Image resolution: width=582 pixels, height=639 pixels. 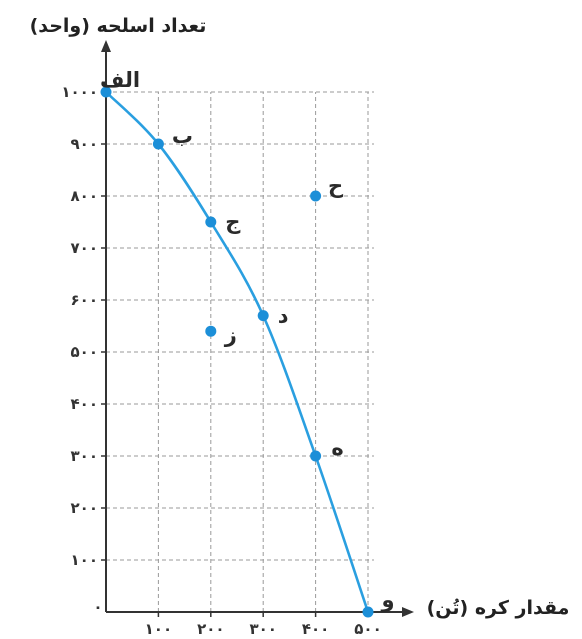 What do you see at coordinates (84, 508) in the screenshot?
I see `y-tick-label: ۲۰۰` at bounding box center [84, 508].